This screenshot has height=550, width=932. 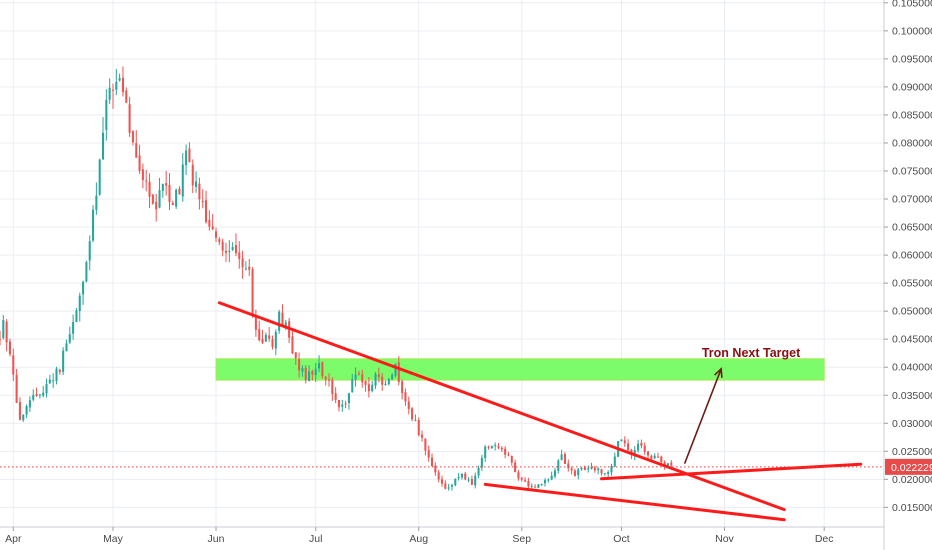 I want to click on y-tick-label: 0.055000, so click(x=912, y=284).